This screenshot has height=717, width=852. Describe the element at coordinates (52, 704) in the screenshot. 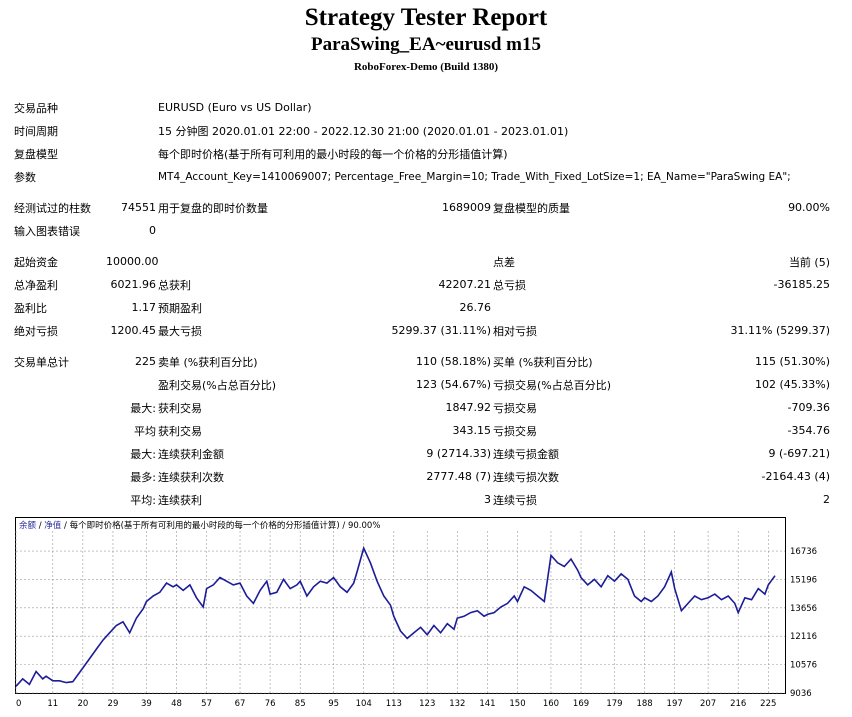

I see `x-tick-label: 11` at that location.